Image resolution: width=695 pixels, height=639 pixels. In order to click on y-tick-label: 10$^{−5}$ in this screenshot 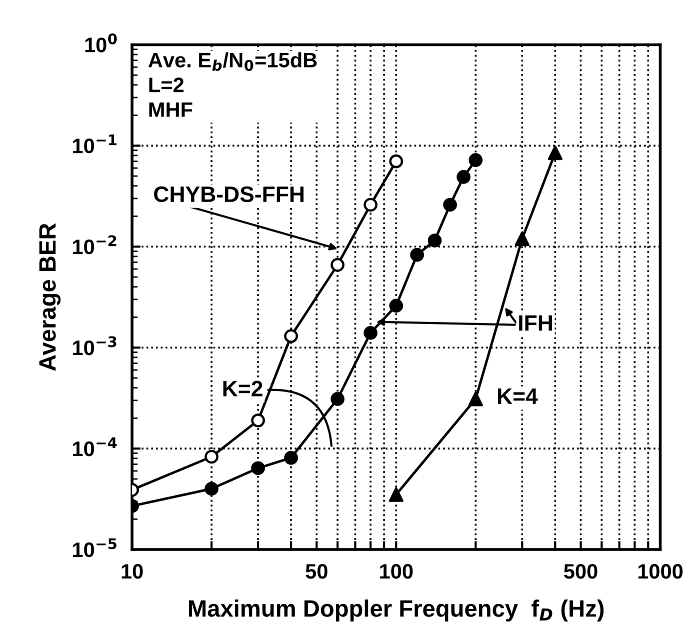, I will do `click(94, 548)`.